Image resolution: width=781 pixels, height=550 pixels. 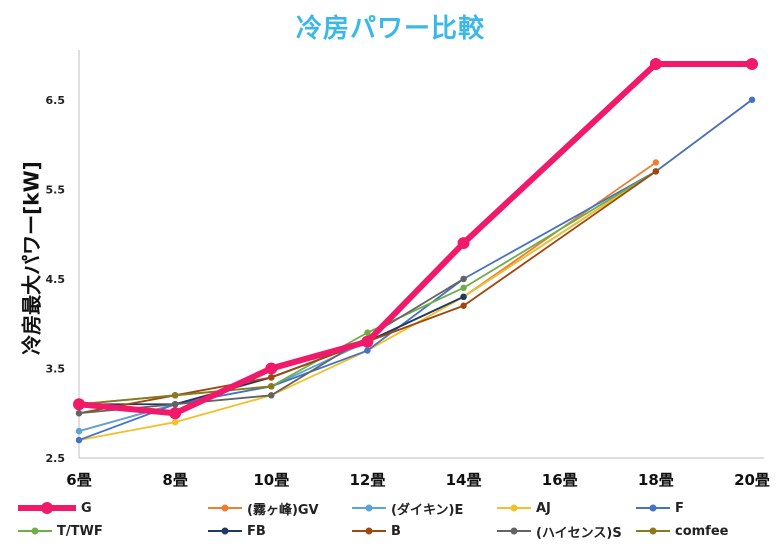 I want to click on legend-label: B, so click(x=396, y=531).